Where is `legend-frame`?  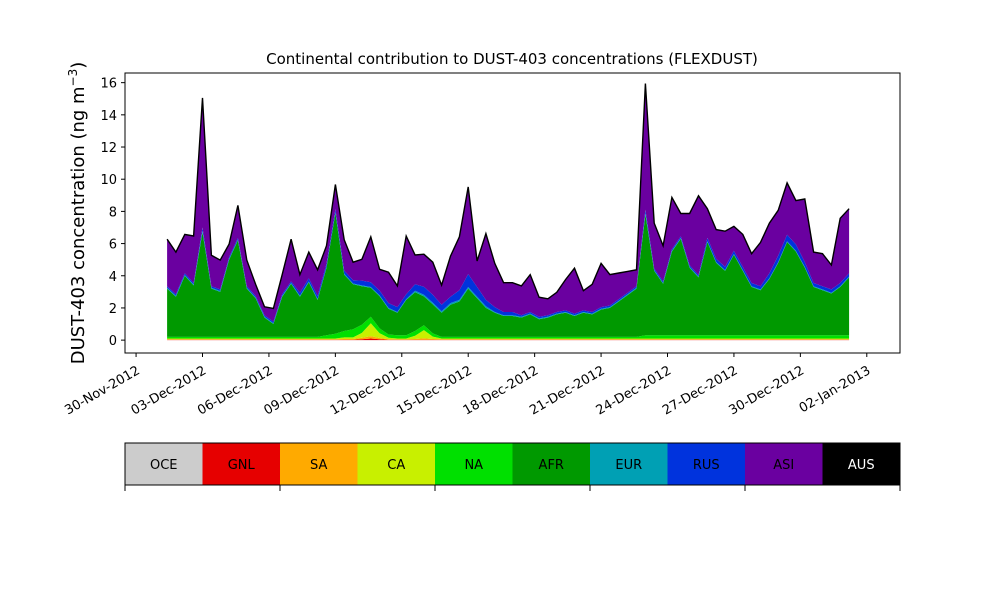
legend-frame is located at coordinates (512, 464).